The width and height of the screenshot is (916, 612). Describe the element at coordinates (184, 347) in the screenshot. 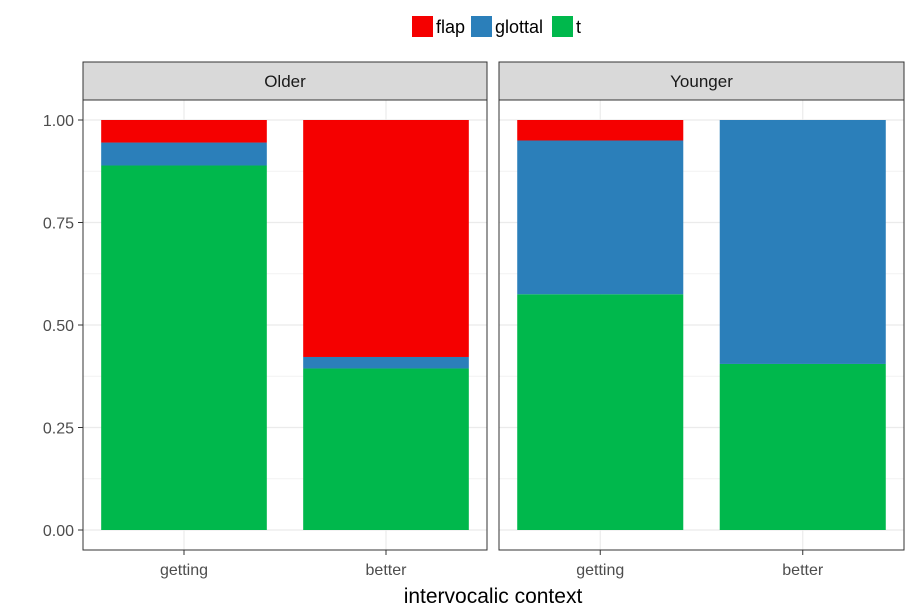

I see `bar-older-getting-t` at that location.